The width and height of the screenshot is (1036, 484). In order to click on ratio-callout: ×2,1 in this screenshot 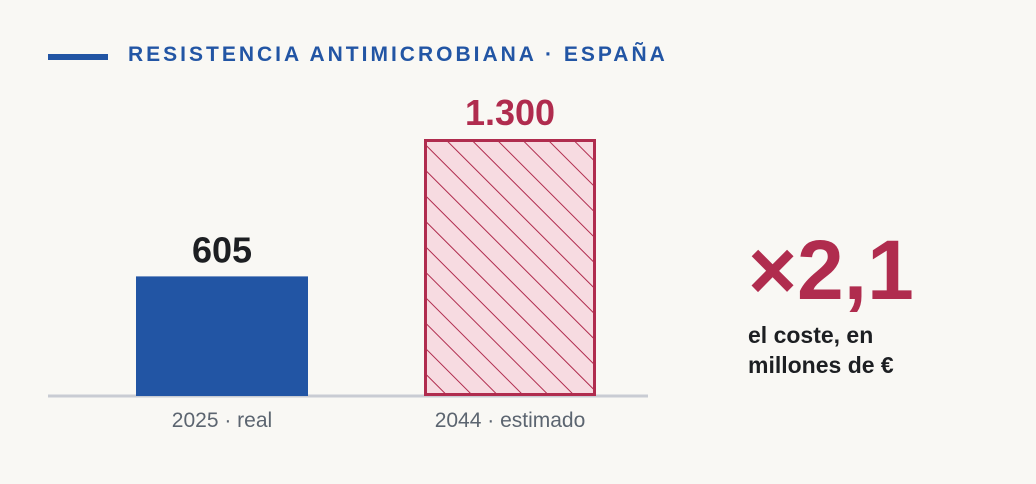, I will do `click(831, 270)`.